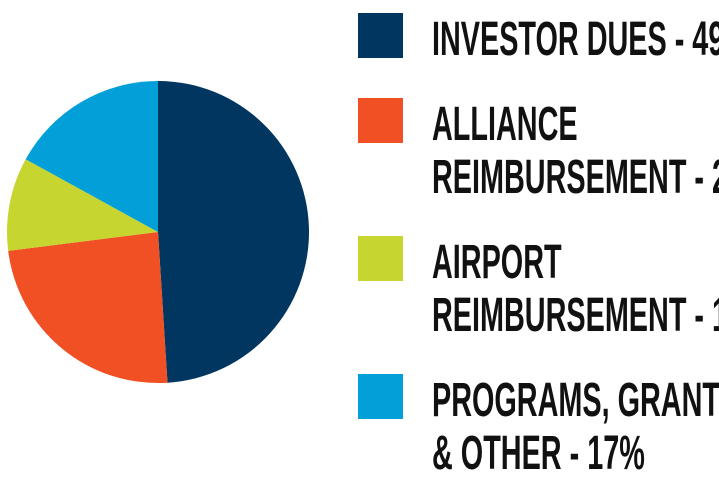  What do you see at coordinates (505, 124) in the screenshot?
I see `legend-label: ALLIANCE` at bounding box center [505, 124].